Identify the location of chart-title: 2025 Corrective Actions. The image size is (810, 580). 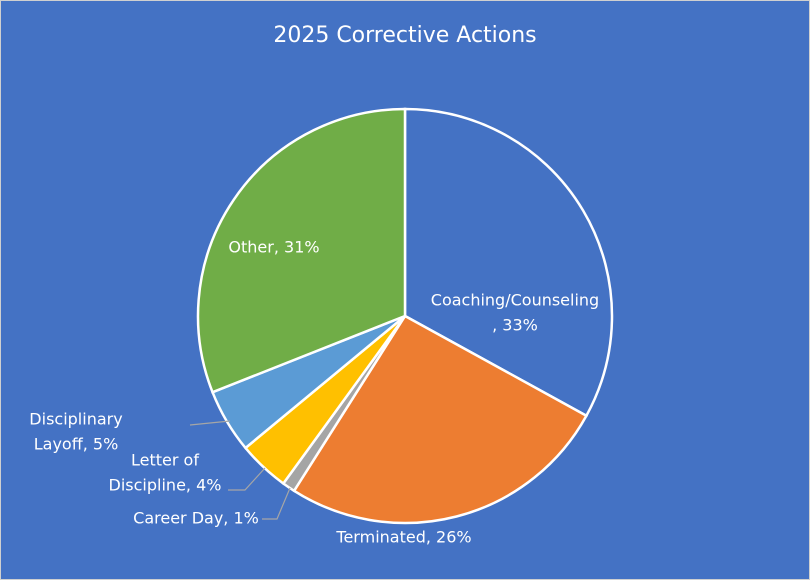
(404, 35).